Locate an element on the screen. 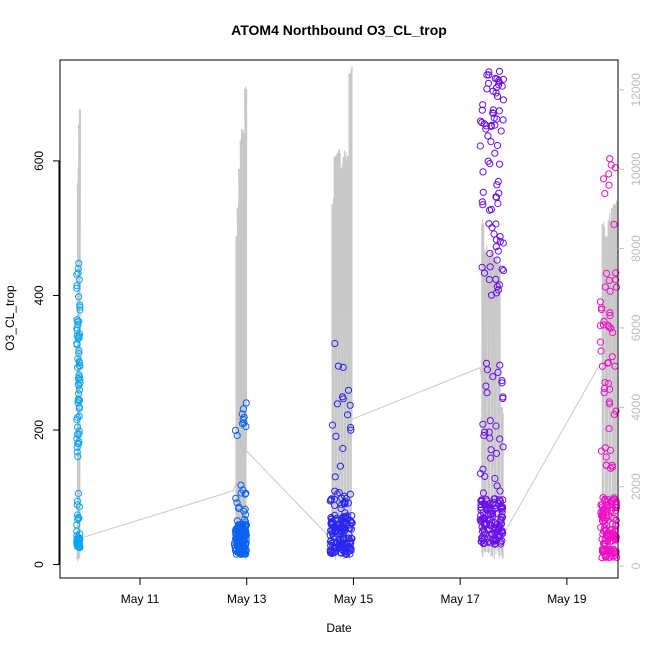 The height and width of the screenshot is (650, 650). y-tick-label: 200 is located at coordinates (39, 430).